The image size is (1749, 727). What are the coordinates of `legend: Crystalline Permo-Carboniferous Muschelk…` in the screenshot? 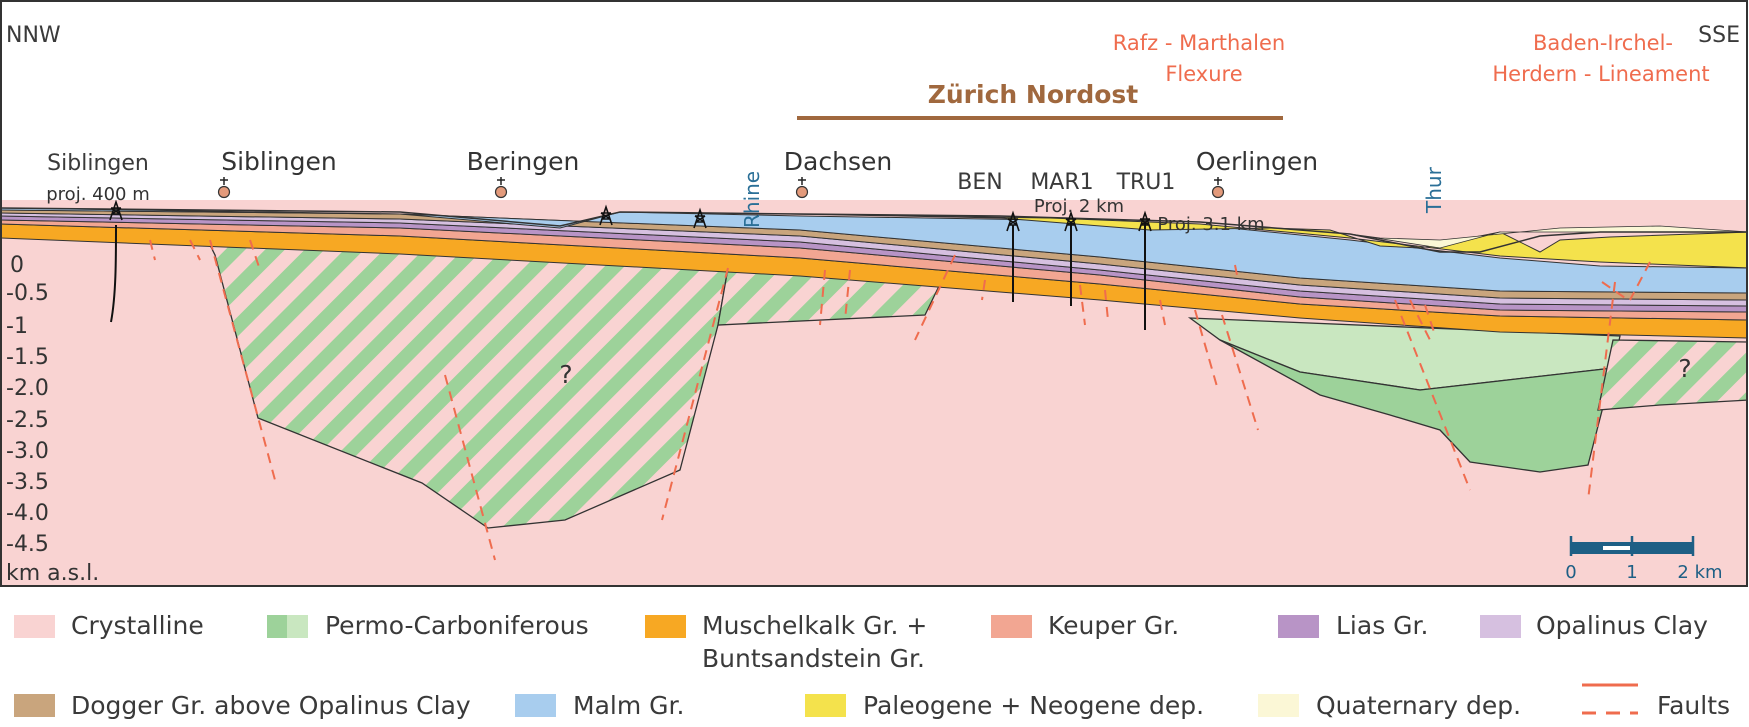 It's located at (872, 665).